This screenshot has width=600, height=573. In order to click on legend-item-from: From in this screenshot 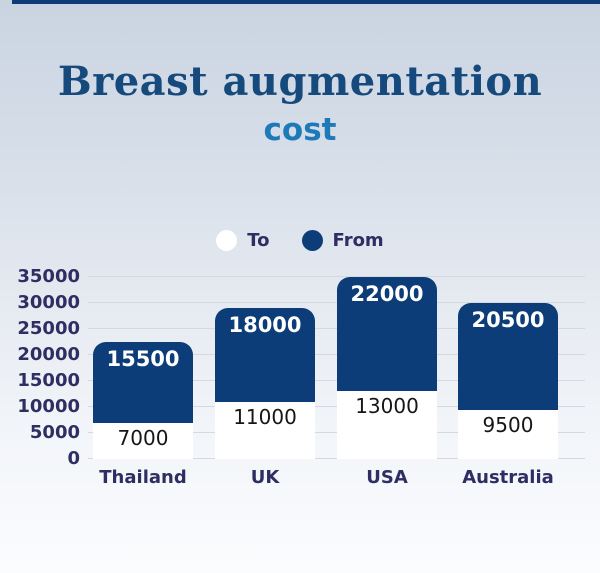, I will do `click(342, 240)`.